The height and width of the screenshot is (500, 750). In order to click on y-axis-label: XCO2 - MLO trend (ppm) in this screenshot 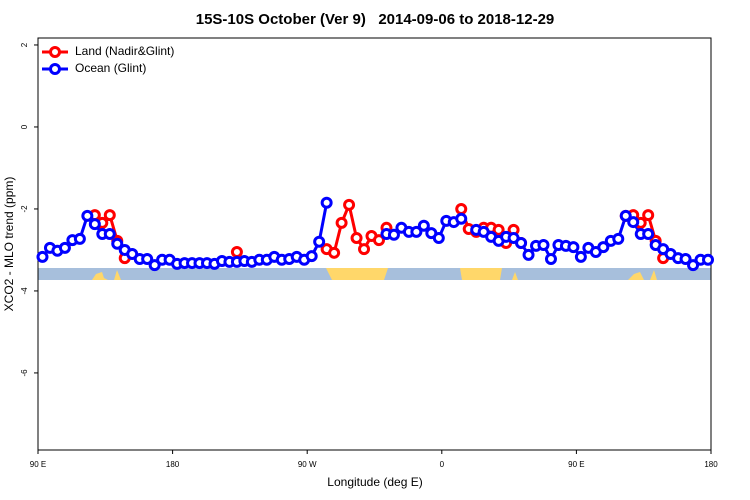, I will do `click(9, 244)`.